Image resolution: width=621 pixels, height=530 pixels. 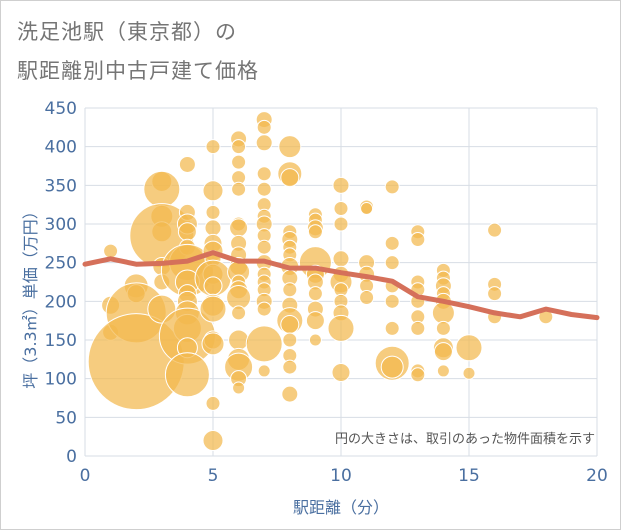 I want to click on y-tick-label: 200, so click(x=61, y=302).